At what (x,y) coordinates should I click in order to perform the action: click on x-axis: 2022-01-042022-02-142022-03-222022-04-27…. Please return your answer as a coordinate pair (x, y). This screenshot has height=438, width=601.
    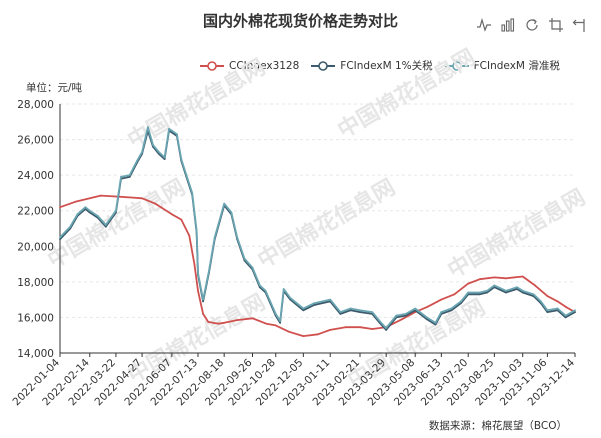
    Looking at the image, I should click on (293, 380).